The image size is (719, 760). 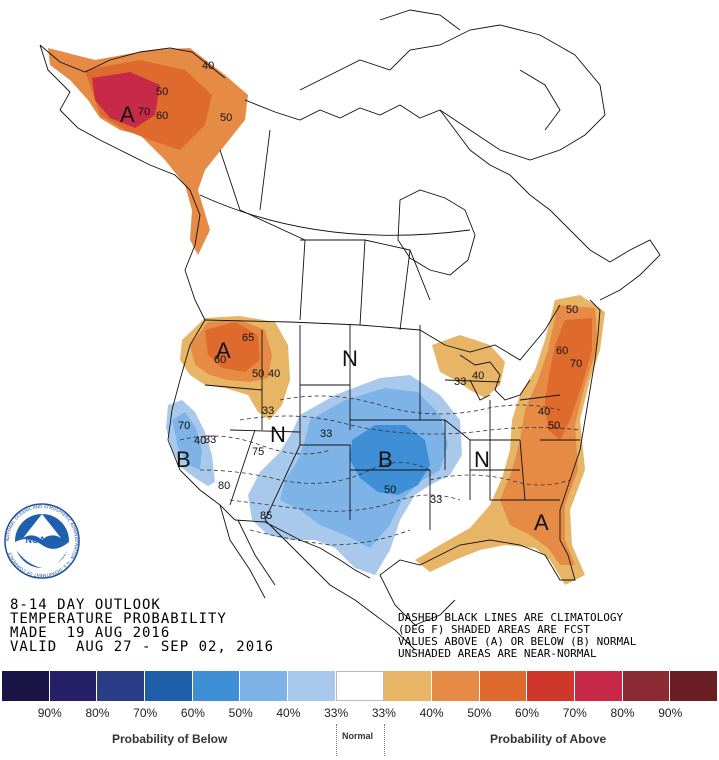 What do you see at coordinates (495, 377) in the screenshot?
I see `great-lakes` at bounding box center [495, 377].